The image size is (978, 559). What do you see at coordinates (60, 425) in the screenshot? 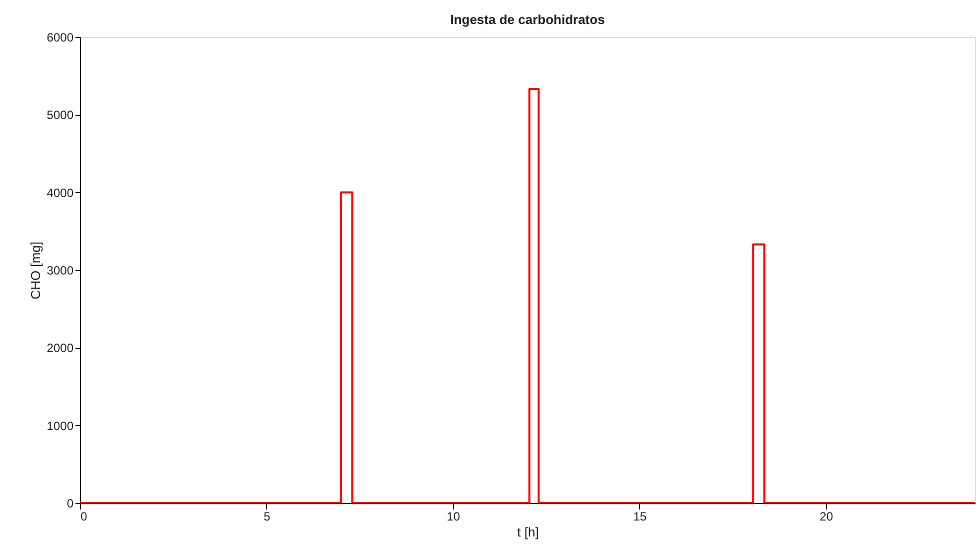
I see `y-tick-label: 1000` at bounding box center [60, 425].